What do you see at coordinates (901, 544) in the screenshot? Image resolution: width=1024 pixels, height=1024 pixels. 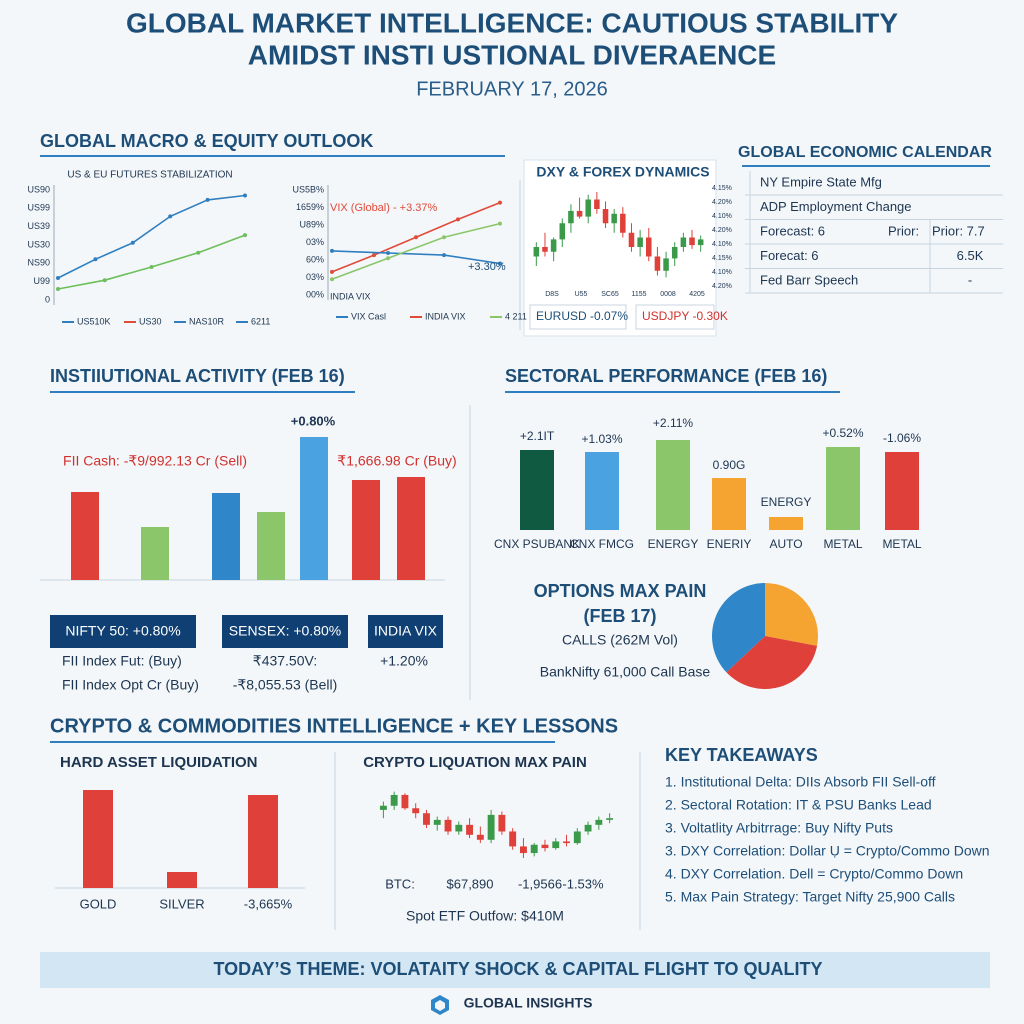 I see `category-label: METAL` at bounding box center [901, 544].